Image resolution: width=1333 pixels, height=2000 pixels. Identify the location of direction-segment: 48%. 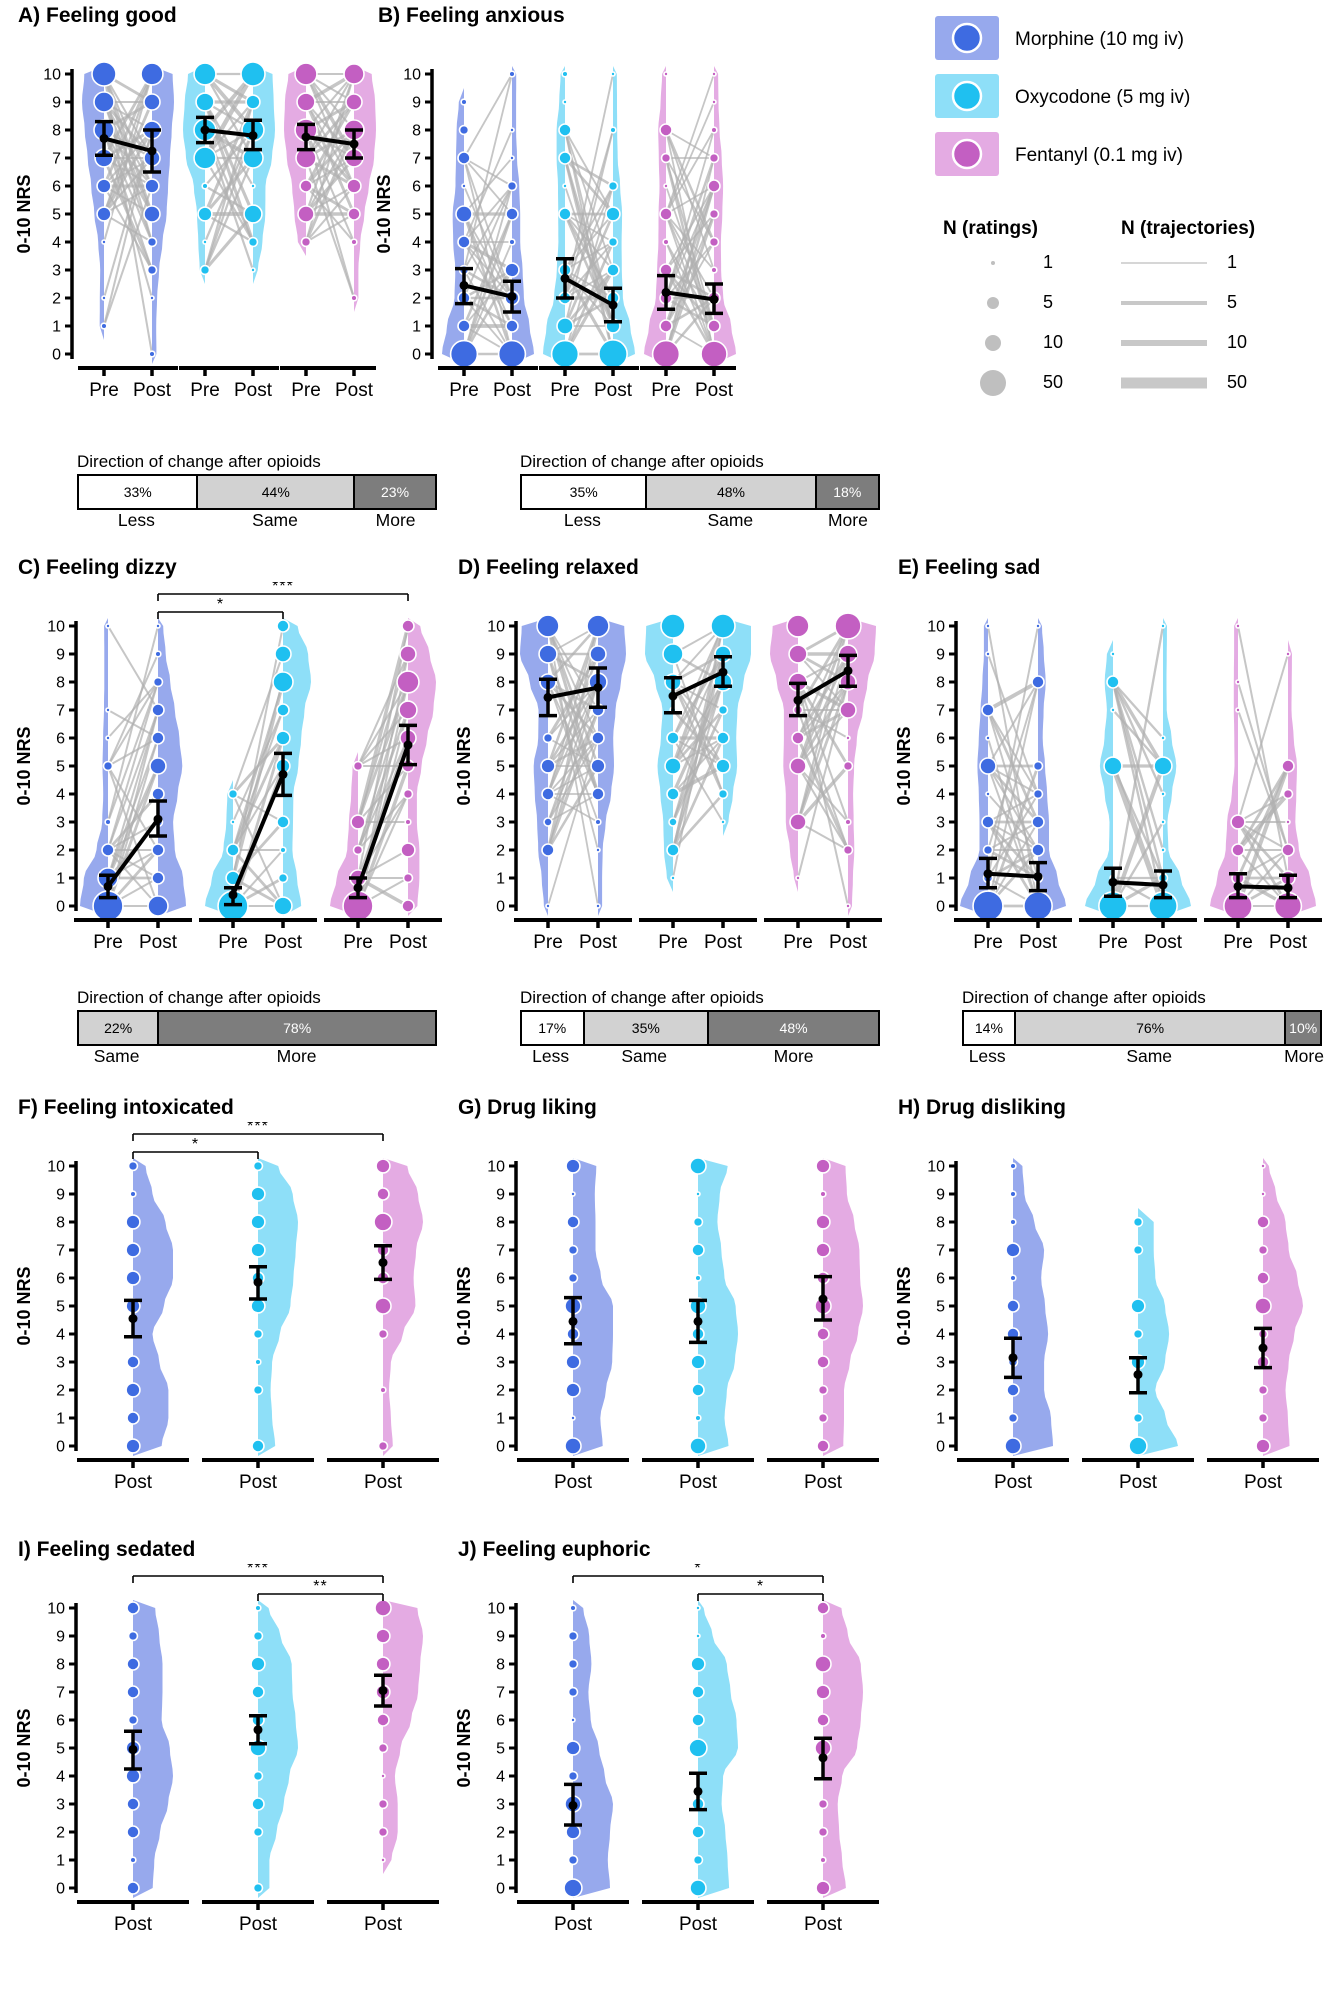
(792, 1028).